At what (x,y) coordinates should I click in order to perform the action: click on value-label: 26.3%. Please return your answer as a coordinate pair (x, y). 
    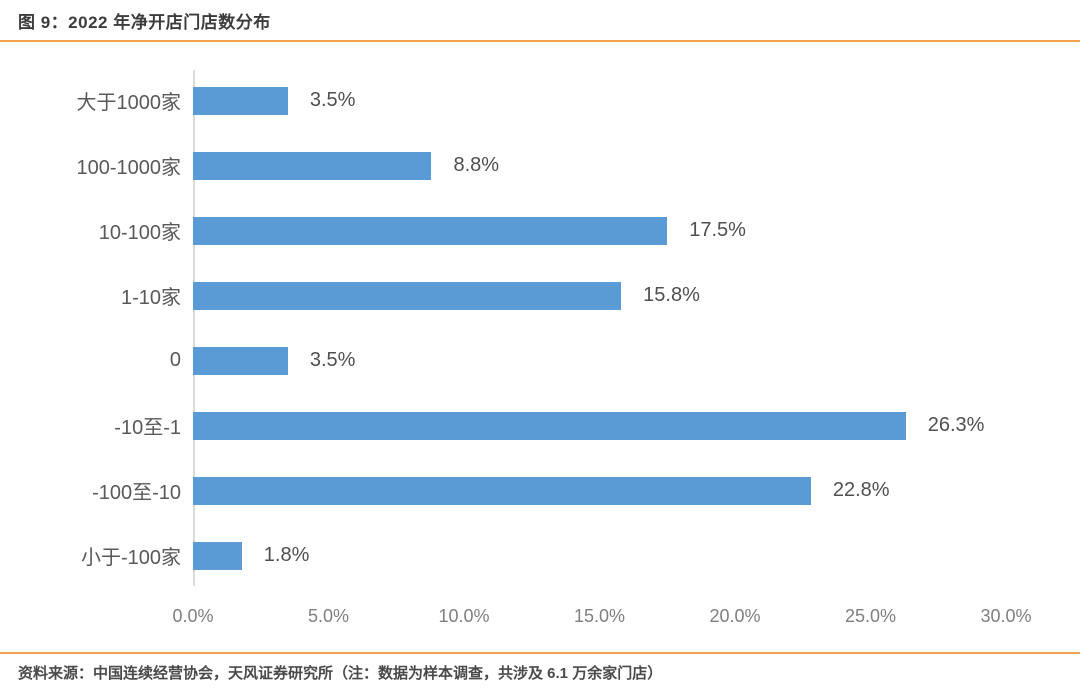
    Looking at the image, I should click on (956, 425).